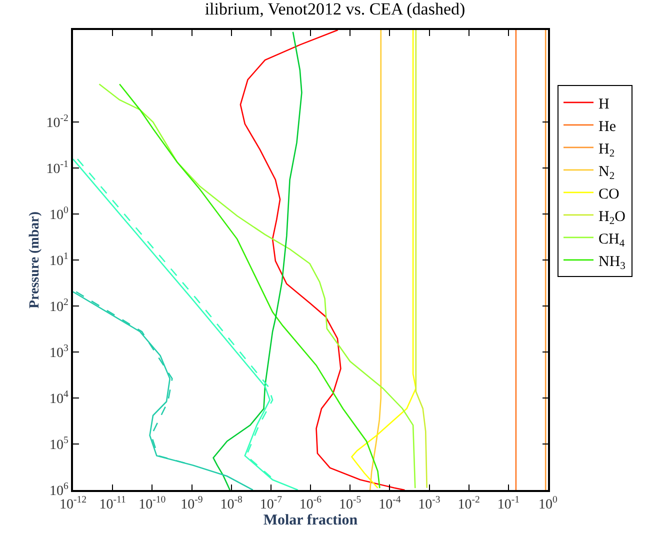 This screenshot has height=537, width=670. Describe the element at coordinates (508, 503) in the screenshot. I see `x-tick-label: 10$^{-1}$` at that location.